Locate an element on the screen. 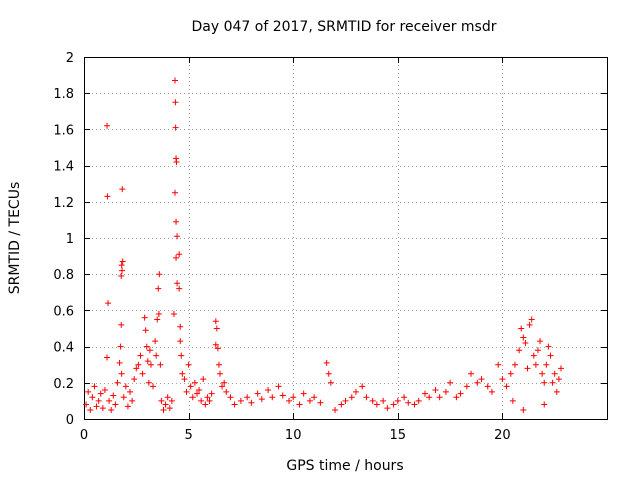  y-tick-label: 0.4 is located at coordinates (63, 348).